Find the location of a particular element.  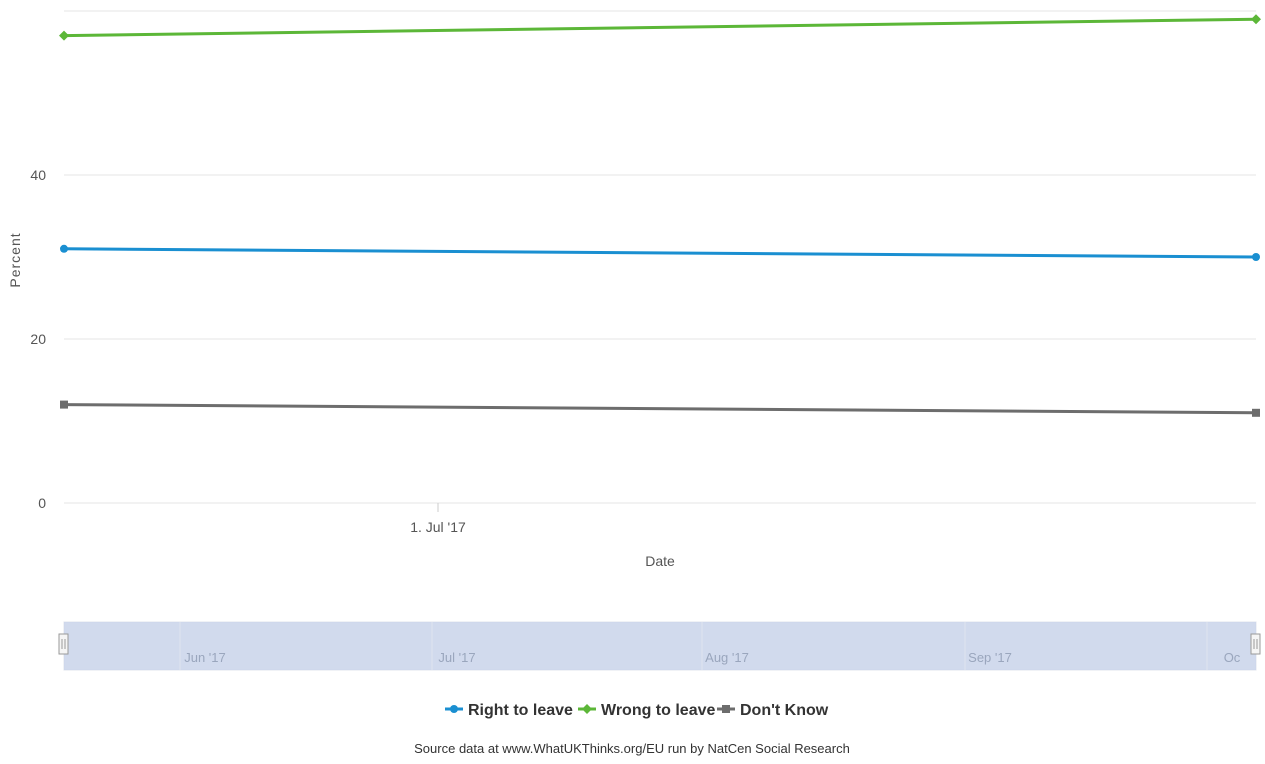

legend-item: Don't Know is located at coordinates (773, 710).